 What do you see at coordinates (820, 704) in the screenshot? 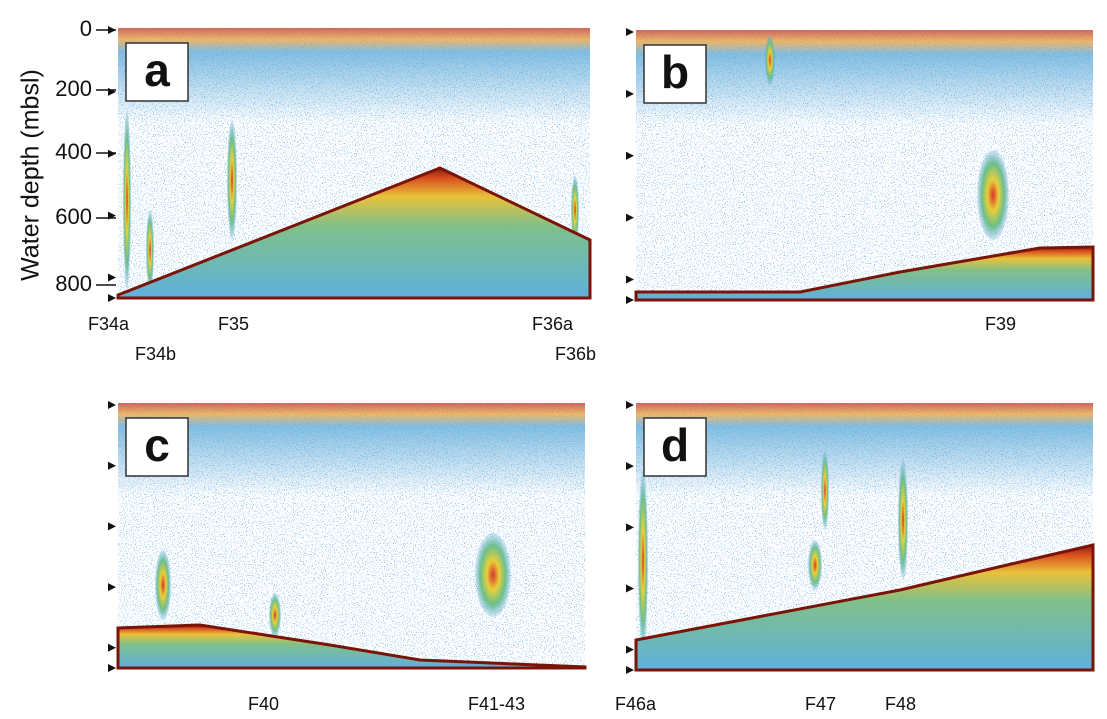
I see `flare-label: F47` at bounding box center [820, 704].